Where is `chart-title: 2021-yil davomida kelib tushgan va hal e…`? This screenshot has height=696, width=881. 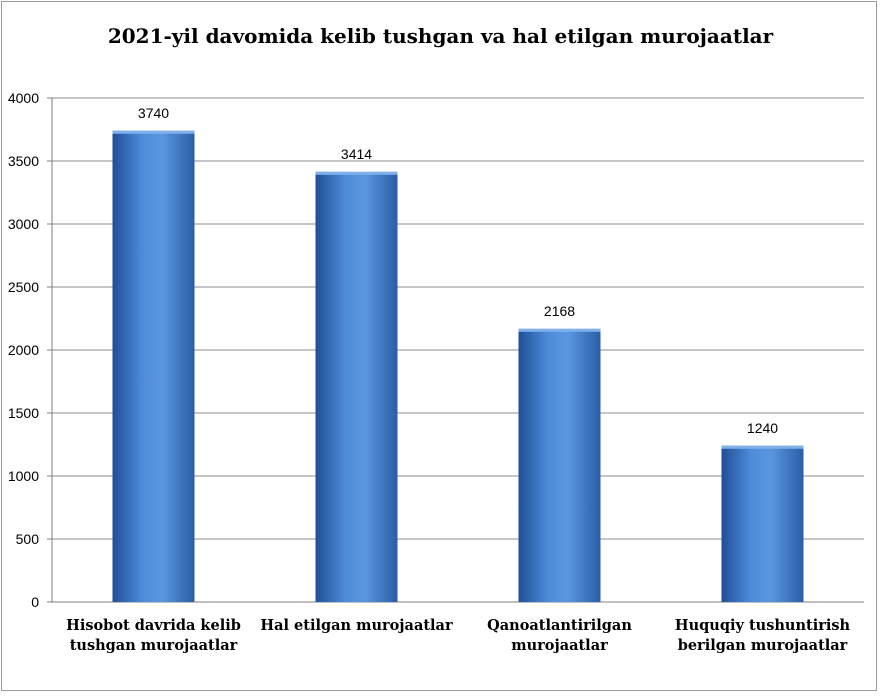 chart-title: 2021-yil davomida kelib tushgan va hal e… is located at coordinates (440, 36).